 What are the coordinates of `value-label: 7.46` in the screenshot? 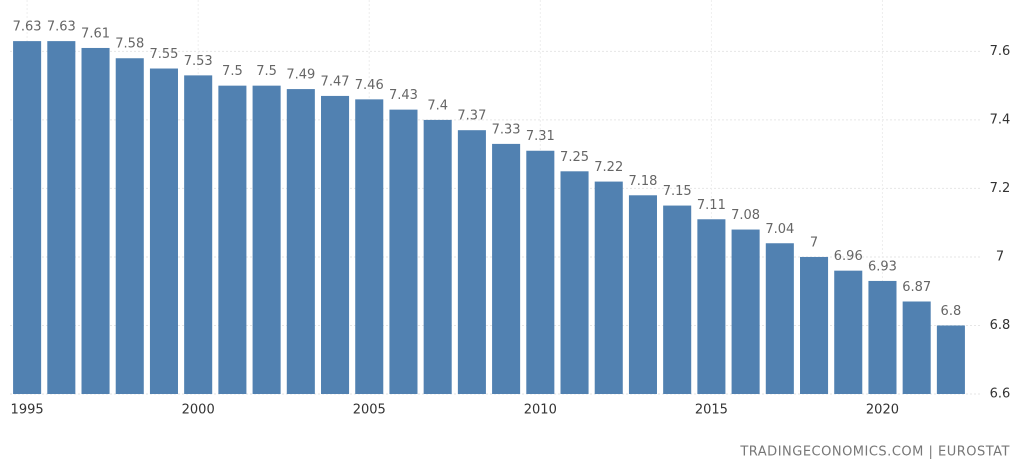 It's located at (369, 85).